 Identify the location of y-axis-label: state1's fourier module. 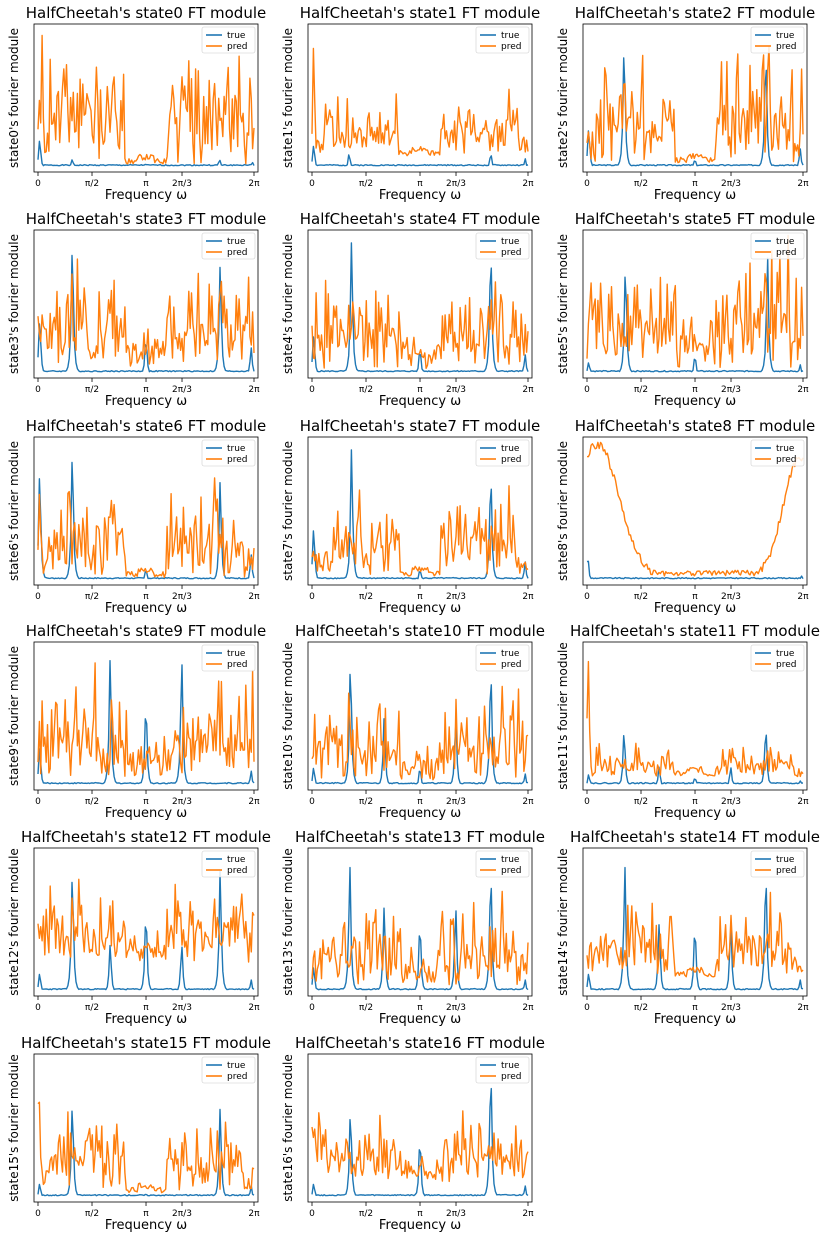
(288, 98).